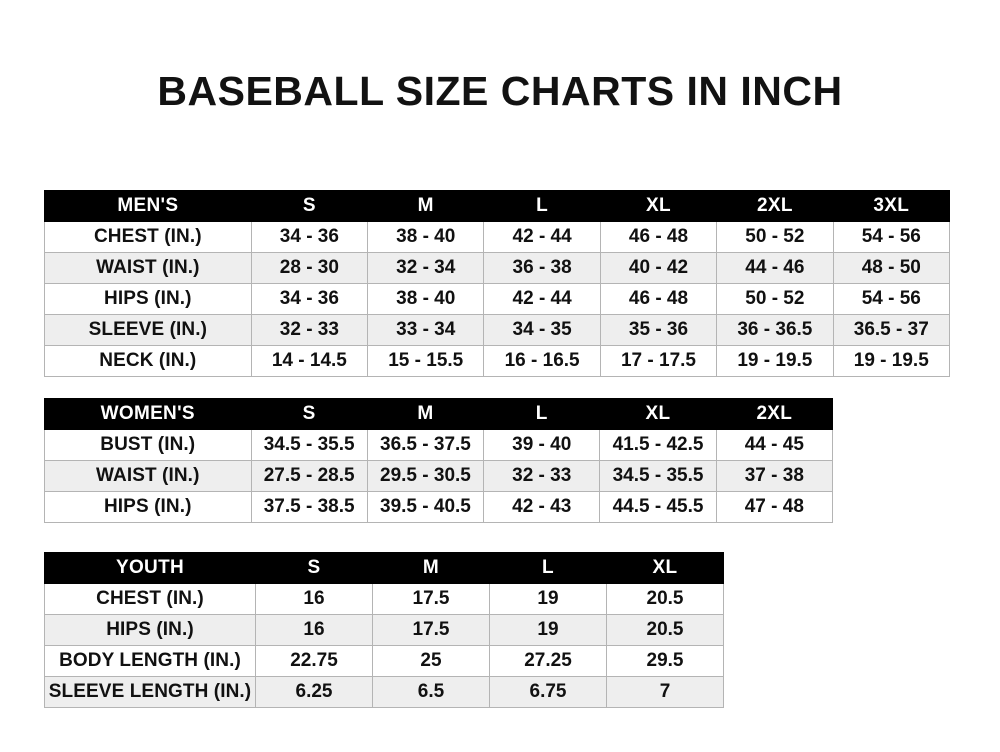 The width and height of the screenshot is (1000, 752). What do you see at coordinates (314, 568) in the screenshot?
I see `youth-size-header-s: S` at bounding box center [314, 568].